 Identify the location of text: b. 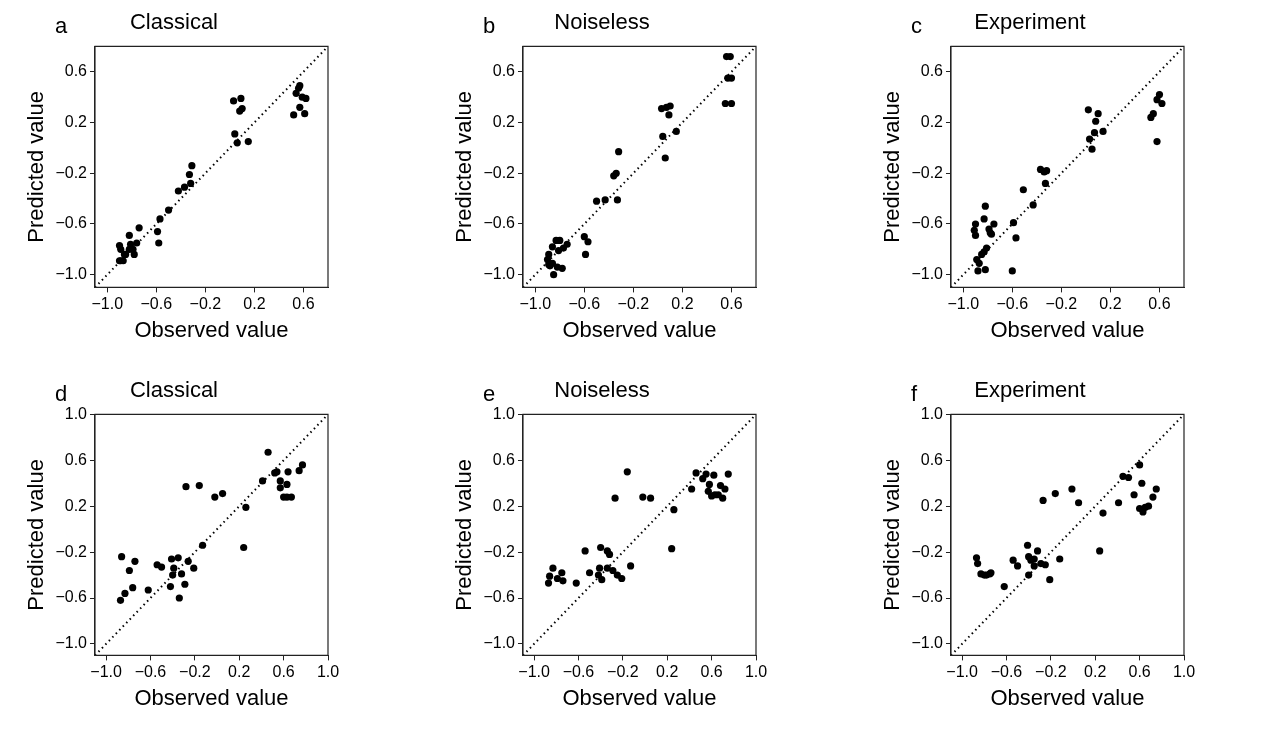
(489, 26).